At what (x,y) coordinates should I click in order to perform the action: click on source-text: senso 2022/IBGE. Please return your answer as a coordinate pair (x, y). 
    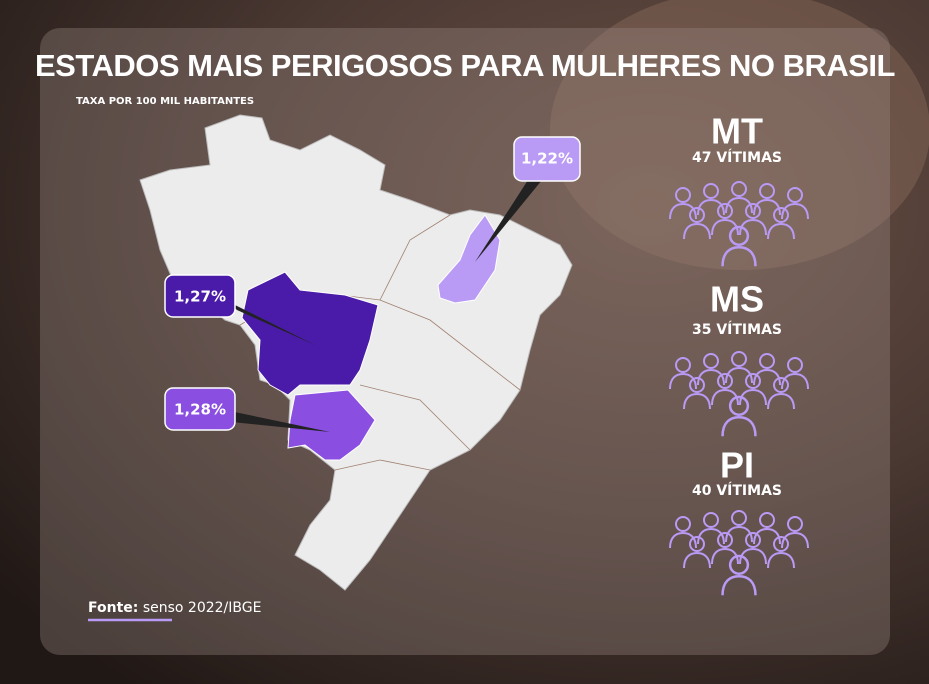
    Looking at the image, I should click on (202, 608).